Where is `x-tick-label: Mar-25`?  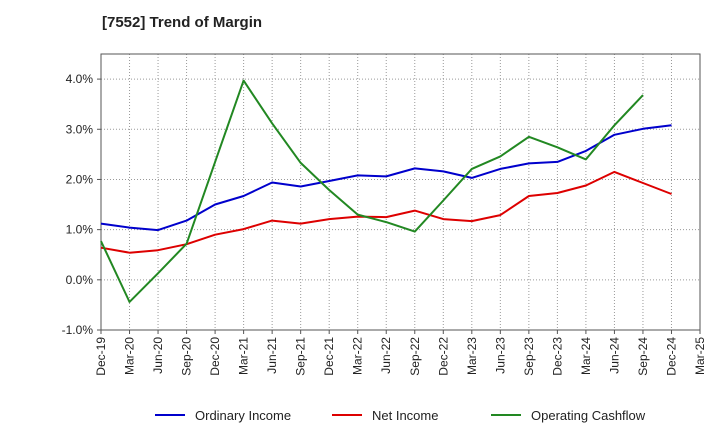 x-tick-label: Mar-25 is located at coordinates (700, 356).